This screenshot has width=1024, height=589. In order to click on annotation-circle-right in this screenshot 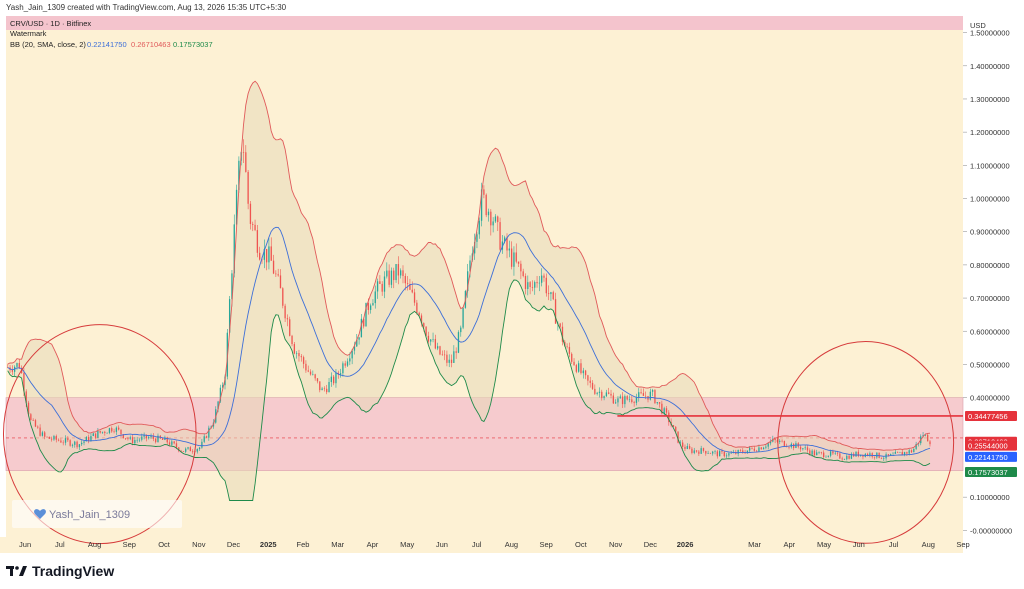, I will do `click(866, 442)`.